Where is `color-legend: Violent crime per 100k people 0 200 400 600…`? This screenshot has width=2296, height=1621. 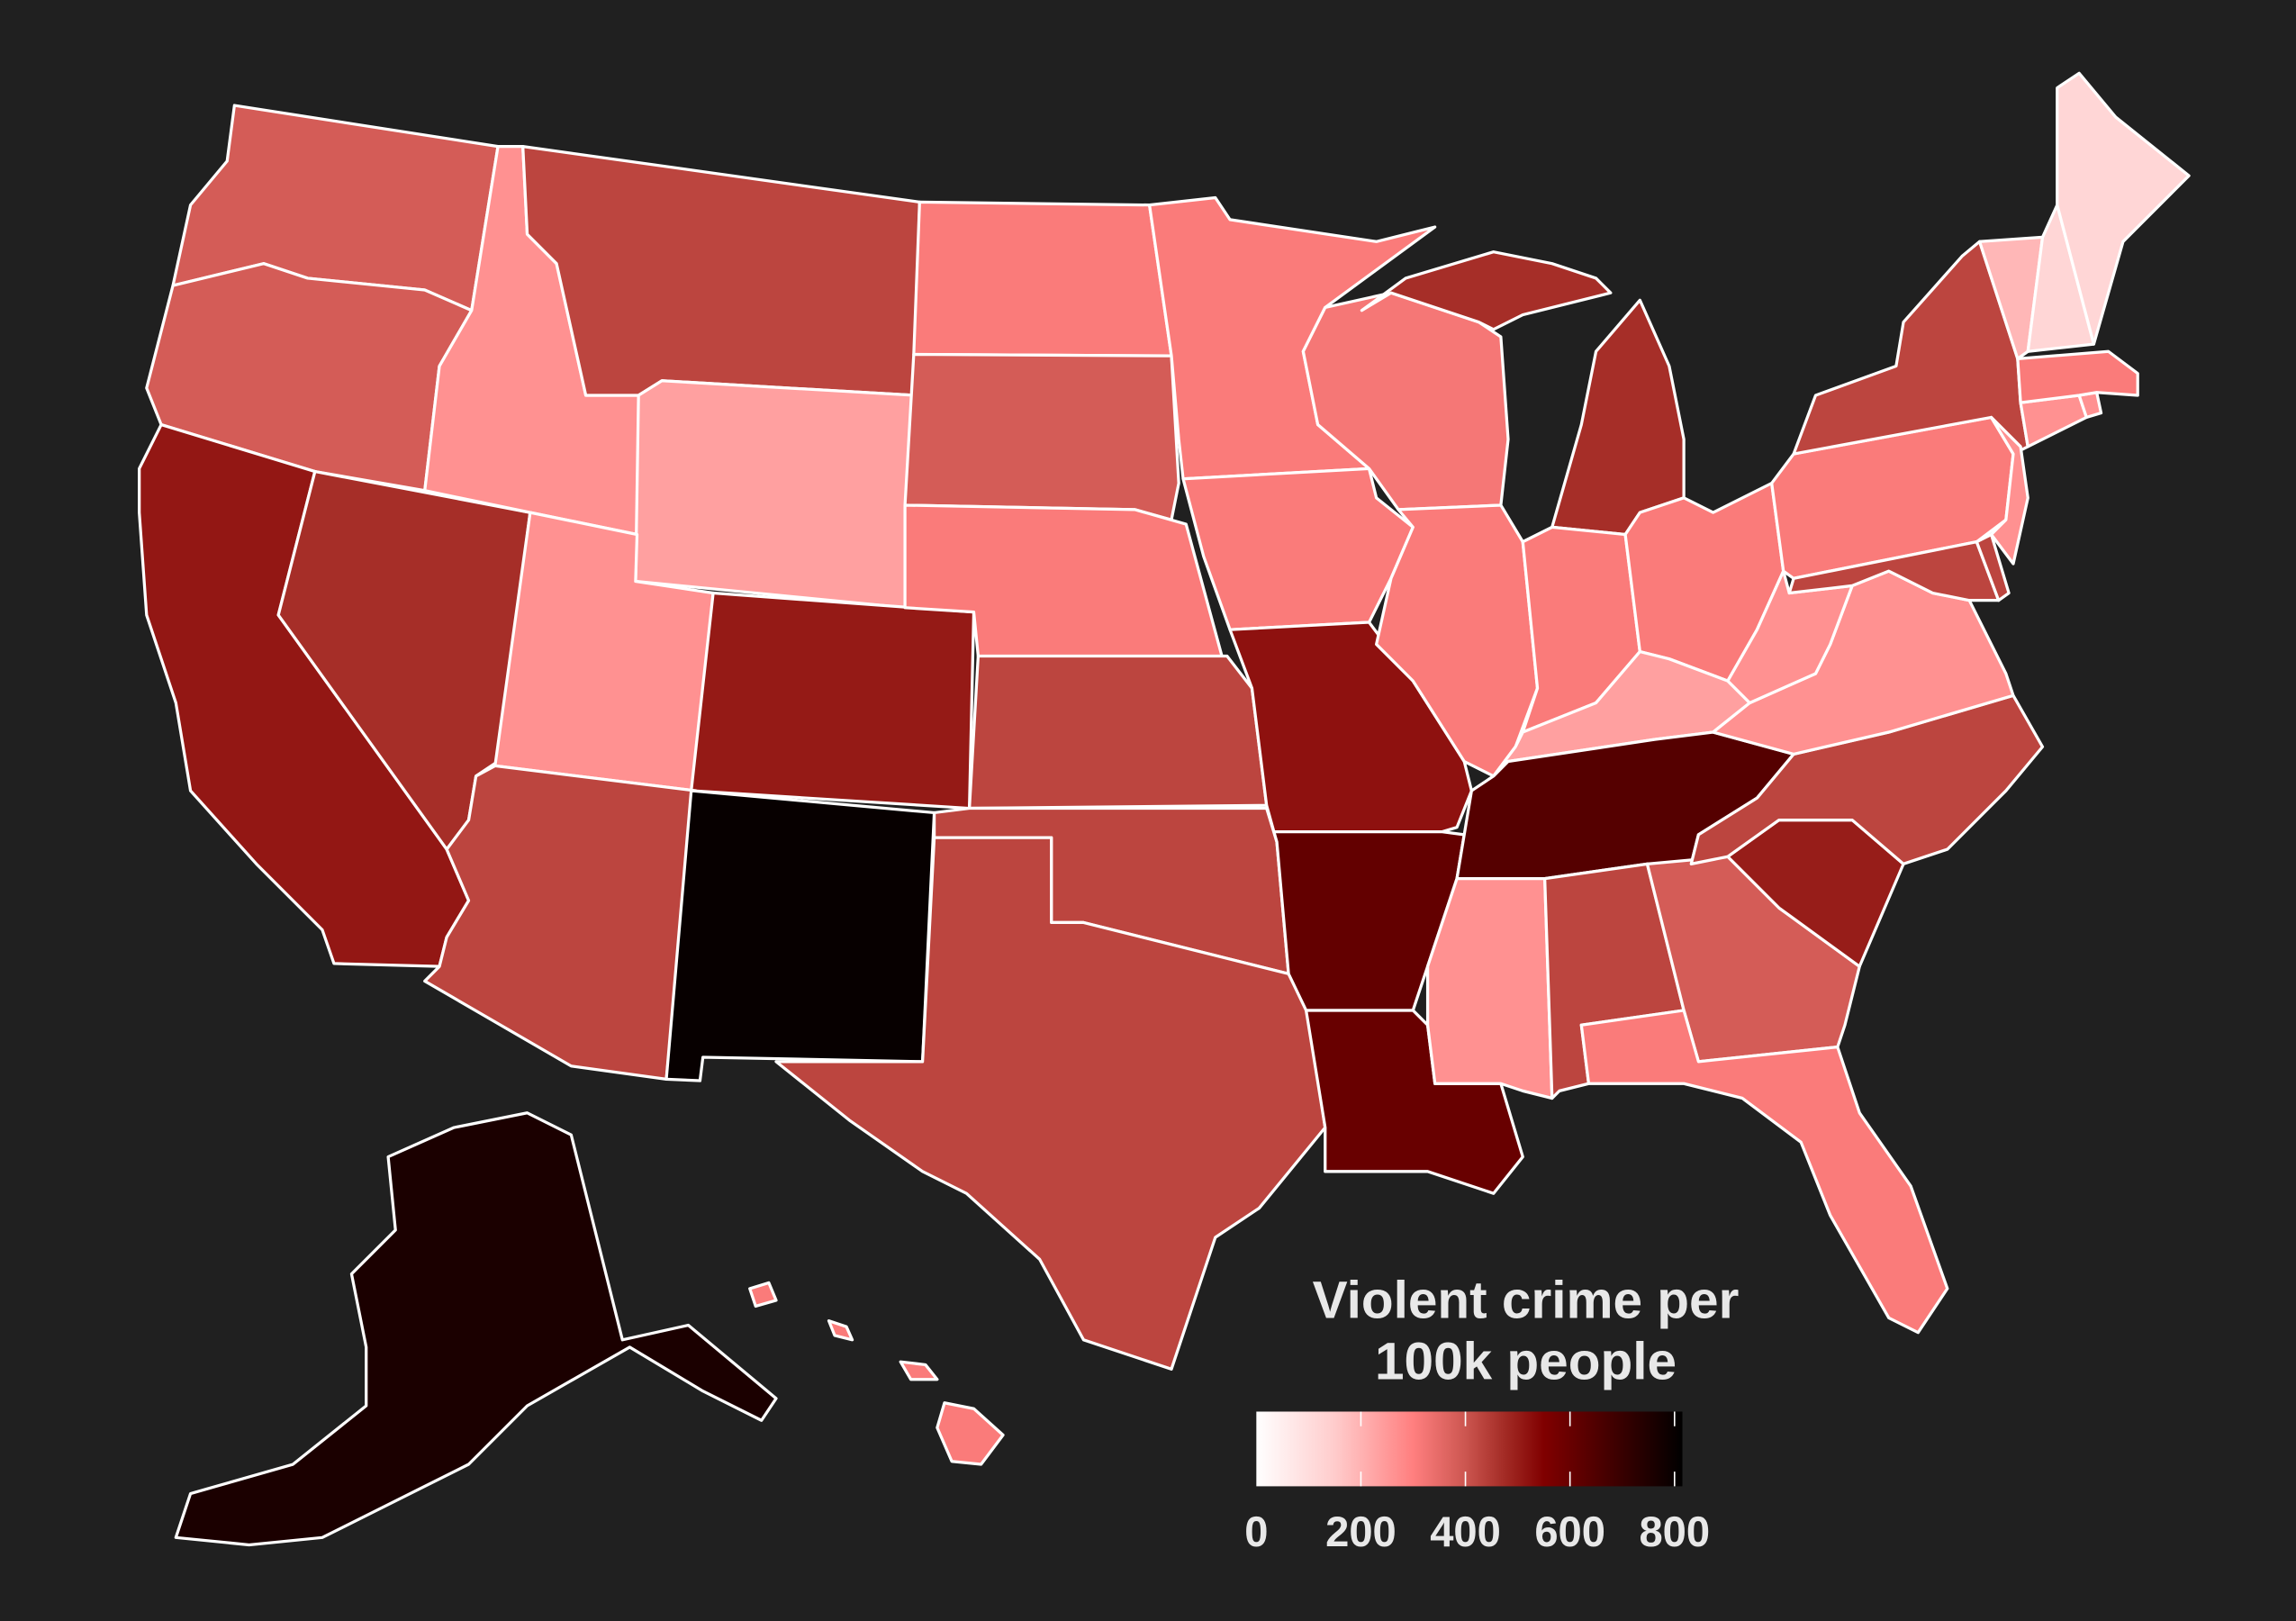 color-legend: Violent crime per 100k people 0 200 400 600… is located at coordinates (1491, 1413).